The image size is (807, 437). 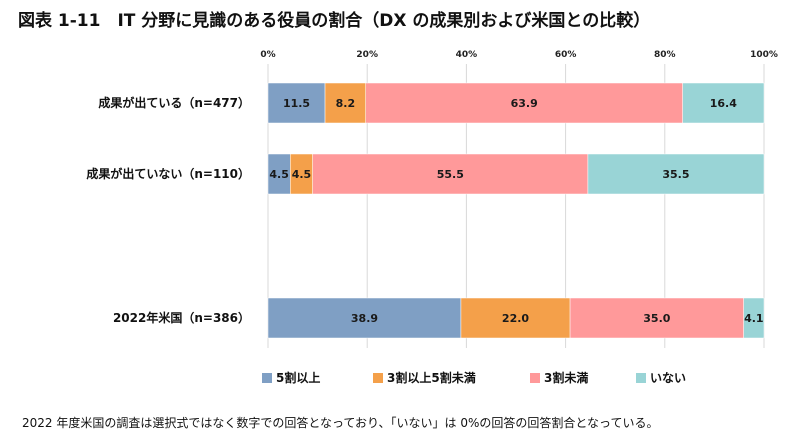 What do you see at coordinates (168, 173) in the screenshot?
I see `category-label: 成果が出ていない（n=110）` at bounding box center [168, 173].